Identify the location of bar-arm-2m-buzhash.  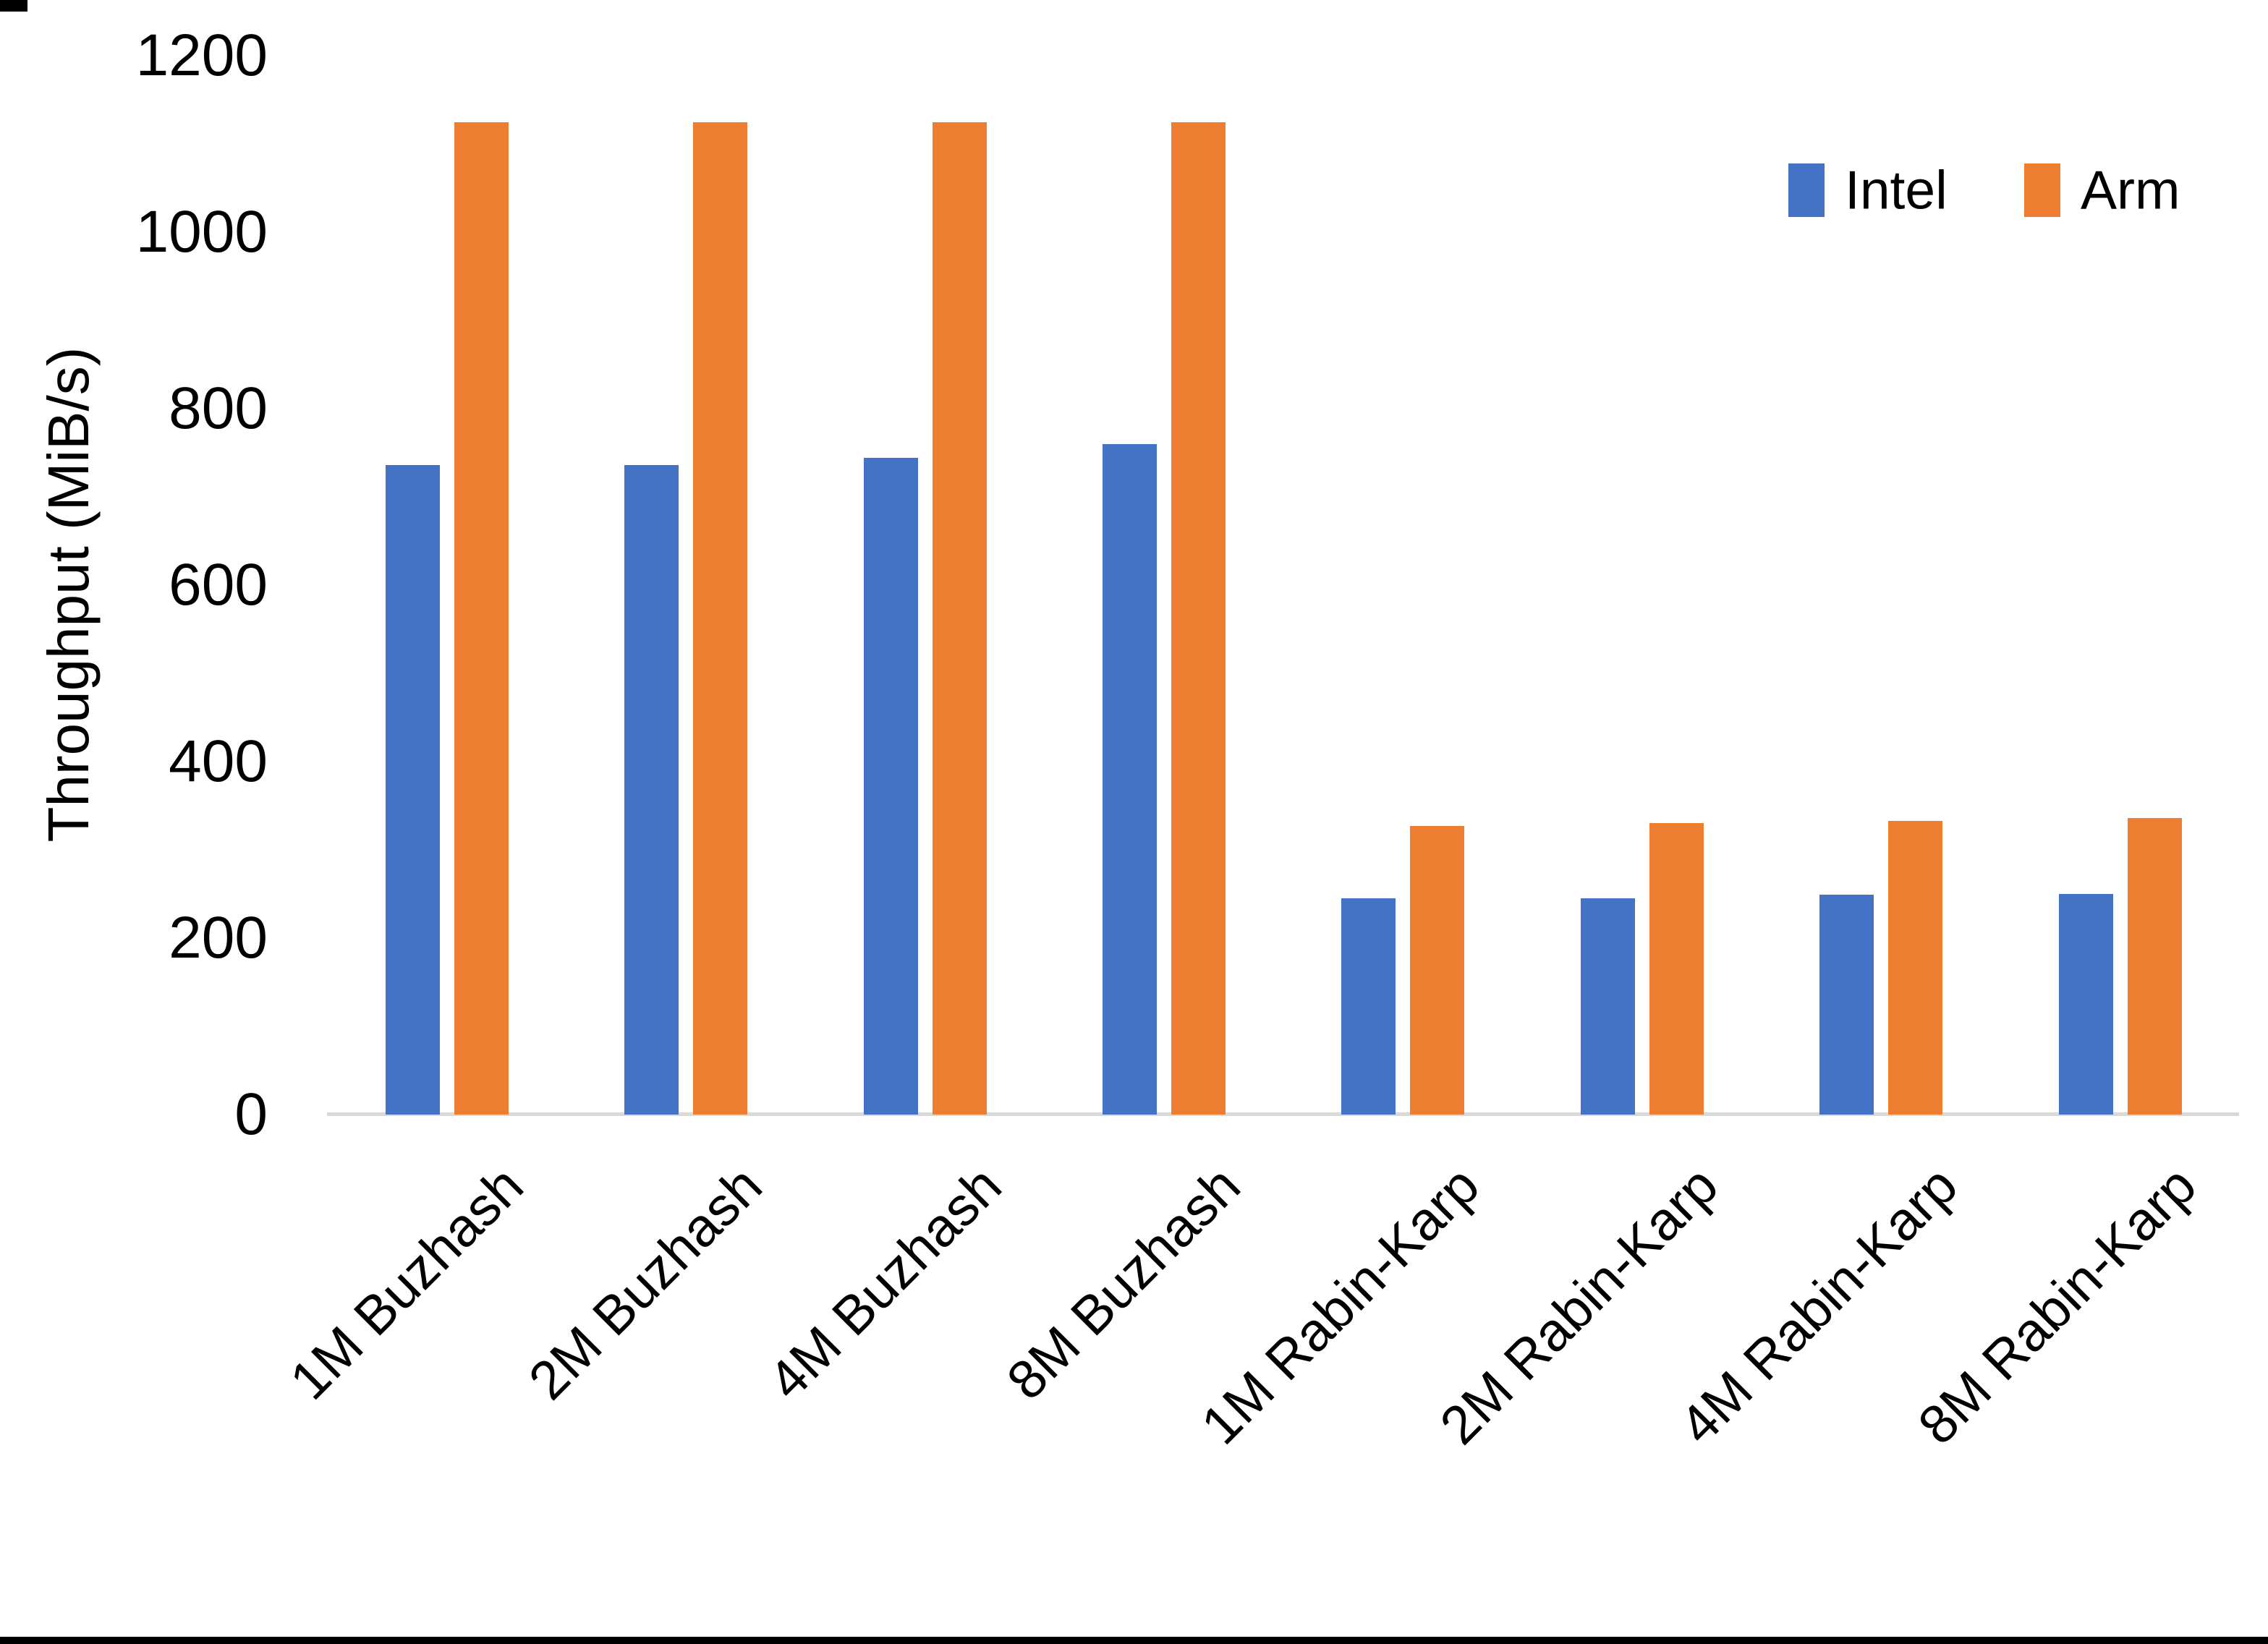
(720, 618).